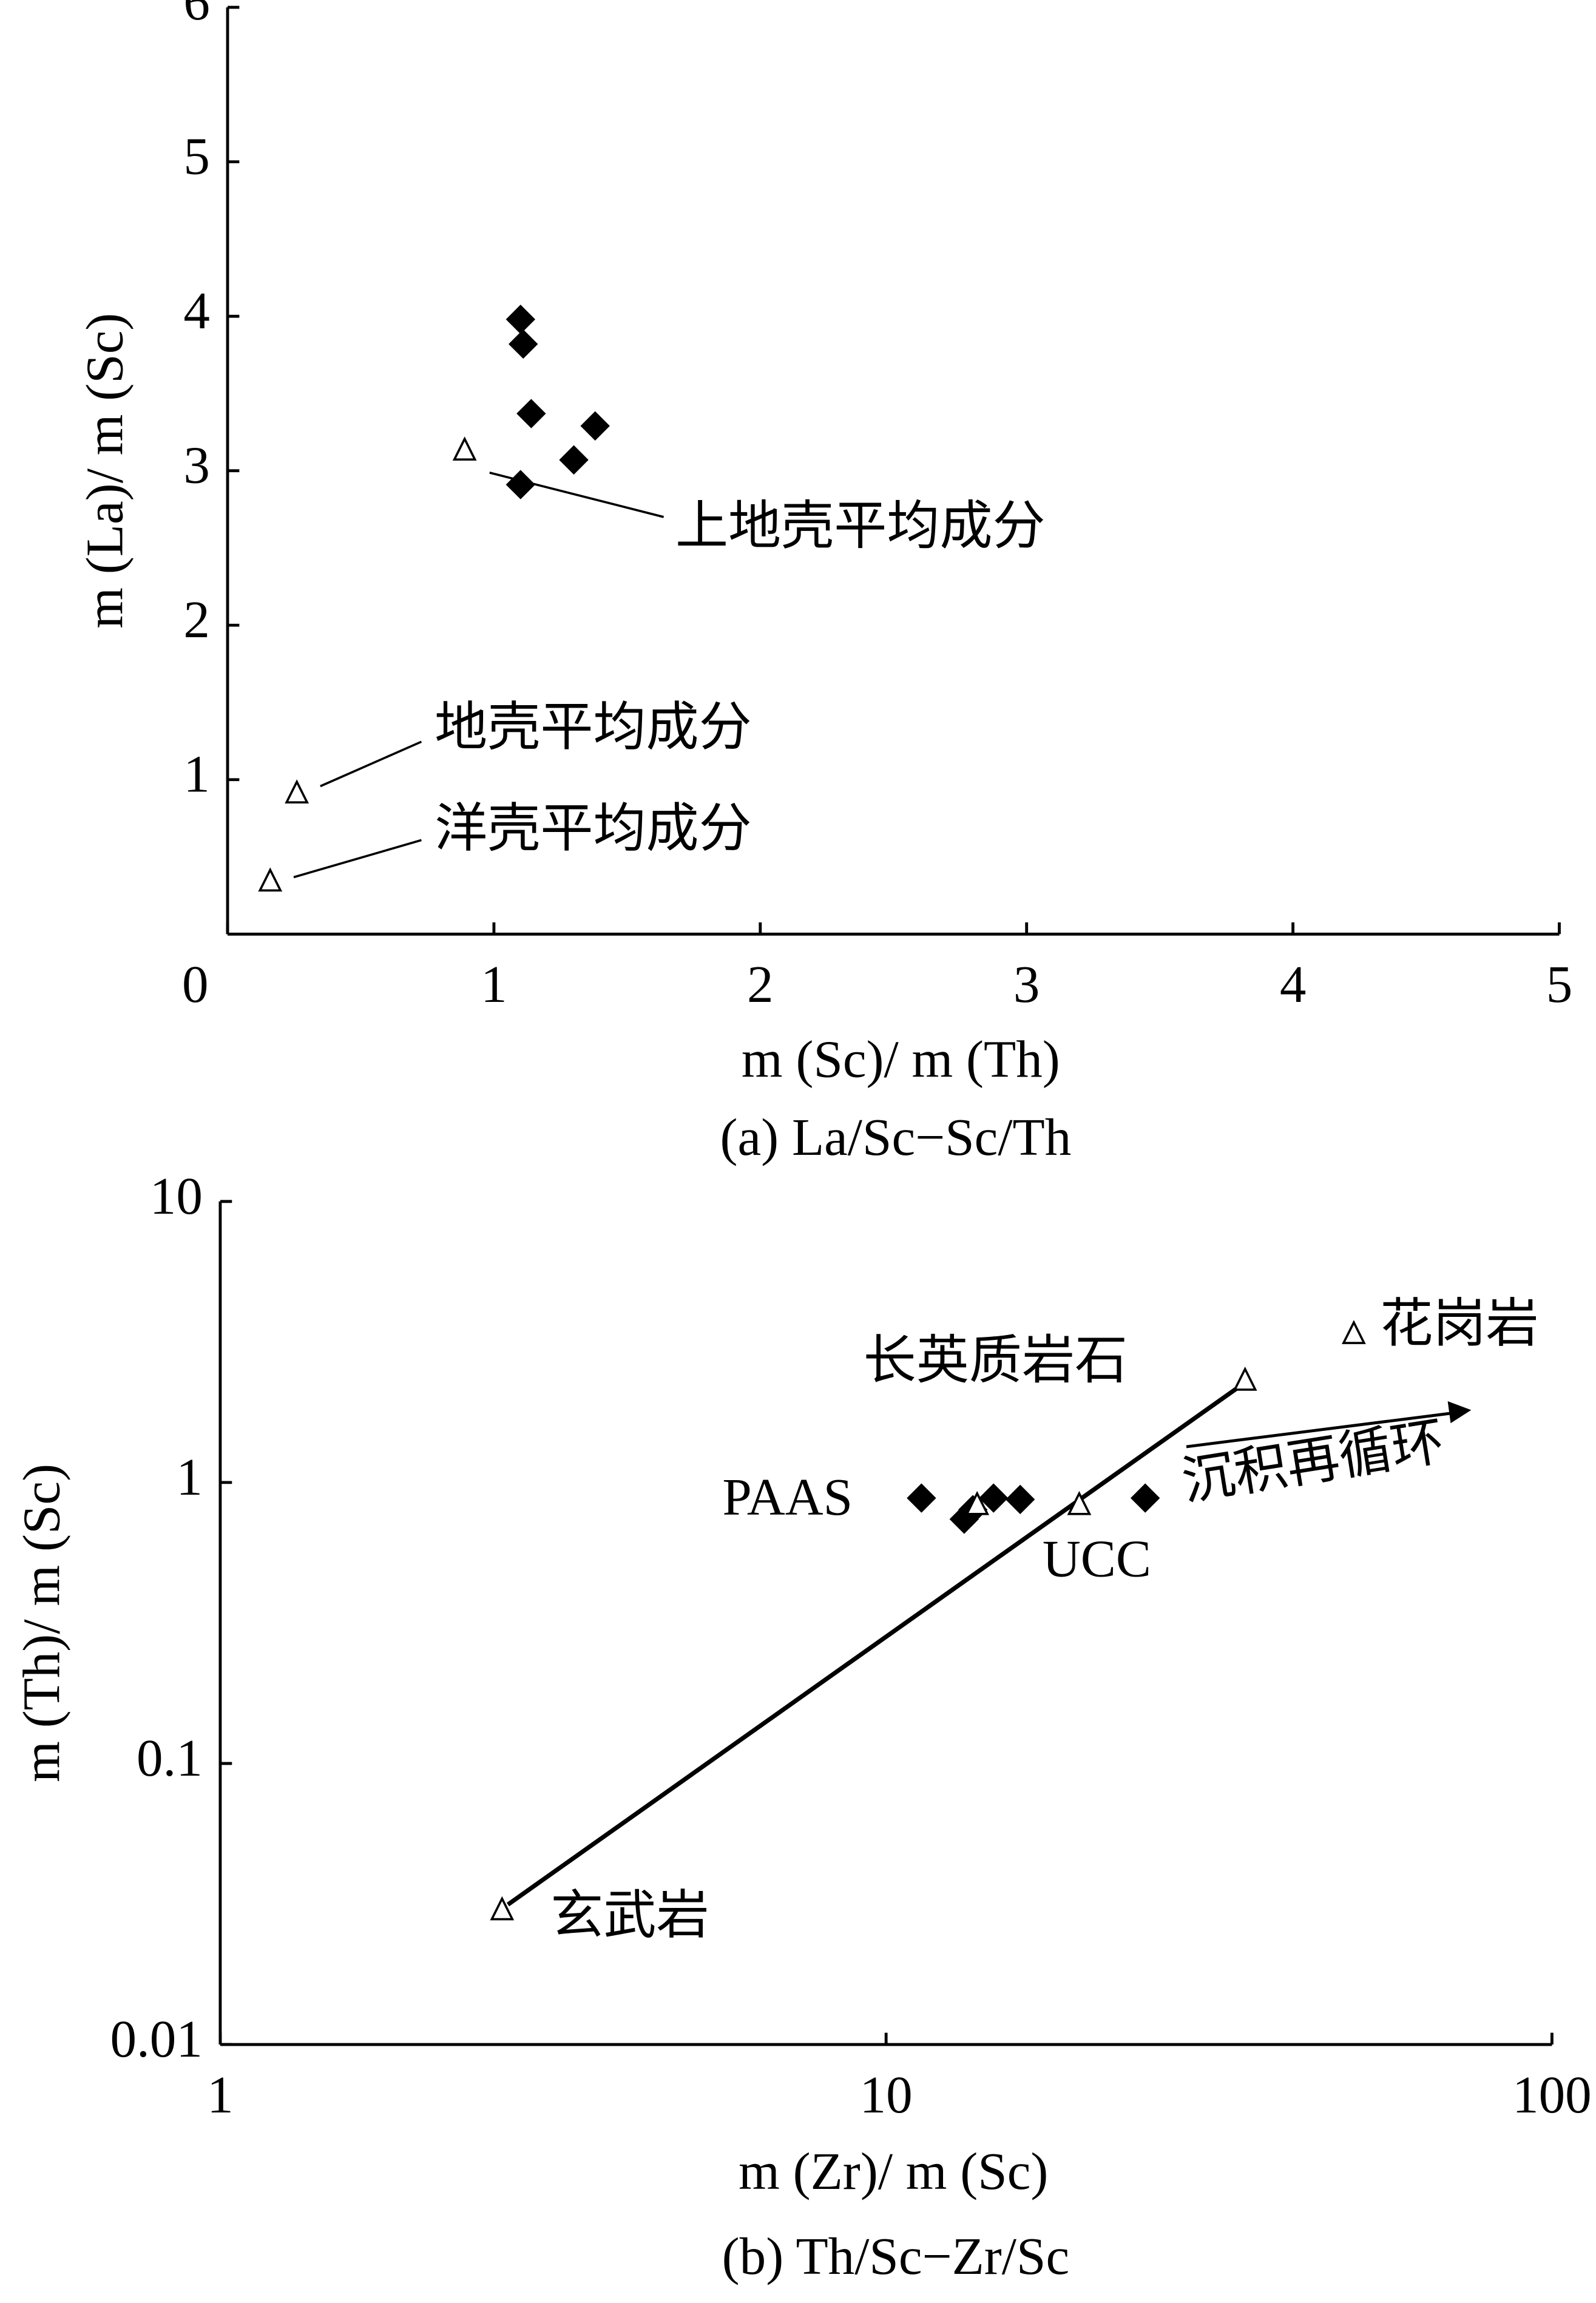 The width and height of the screenshot is (1596, 2303). I want to click on x-tick-label: 10, so click(886, 2094).